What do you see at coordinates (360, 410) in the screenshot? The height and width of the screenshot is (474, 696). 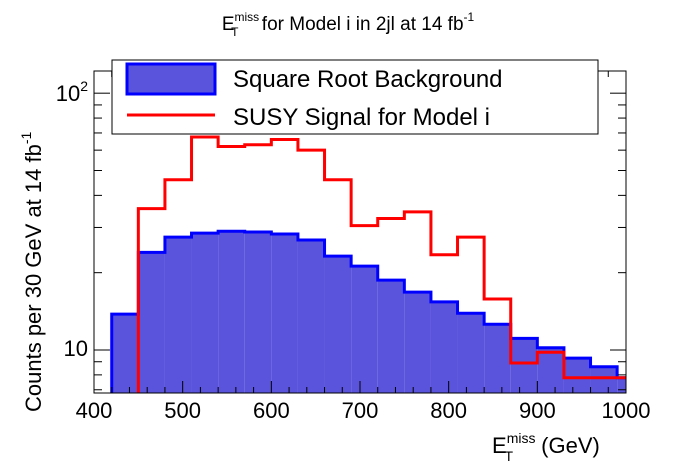 I see `x-tick-label: 700` at bounding box center [360, 410].